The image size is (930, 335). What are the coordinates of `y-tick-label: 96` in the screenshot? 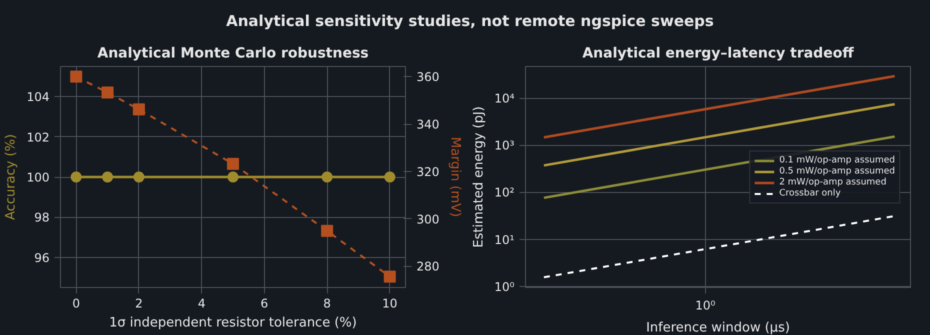 It's located at (42, 257).